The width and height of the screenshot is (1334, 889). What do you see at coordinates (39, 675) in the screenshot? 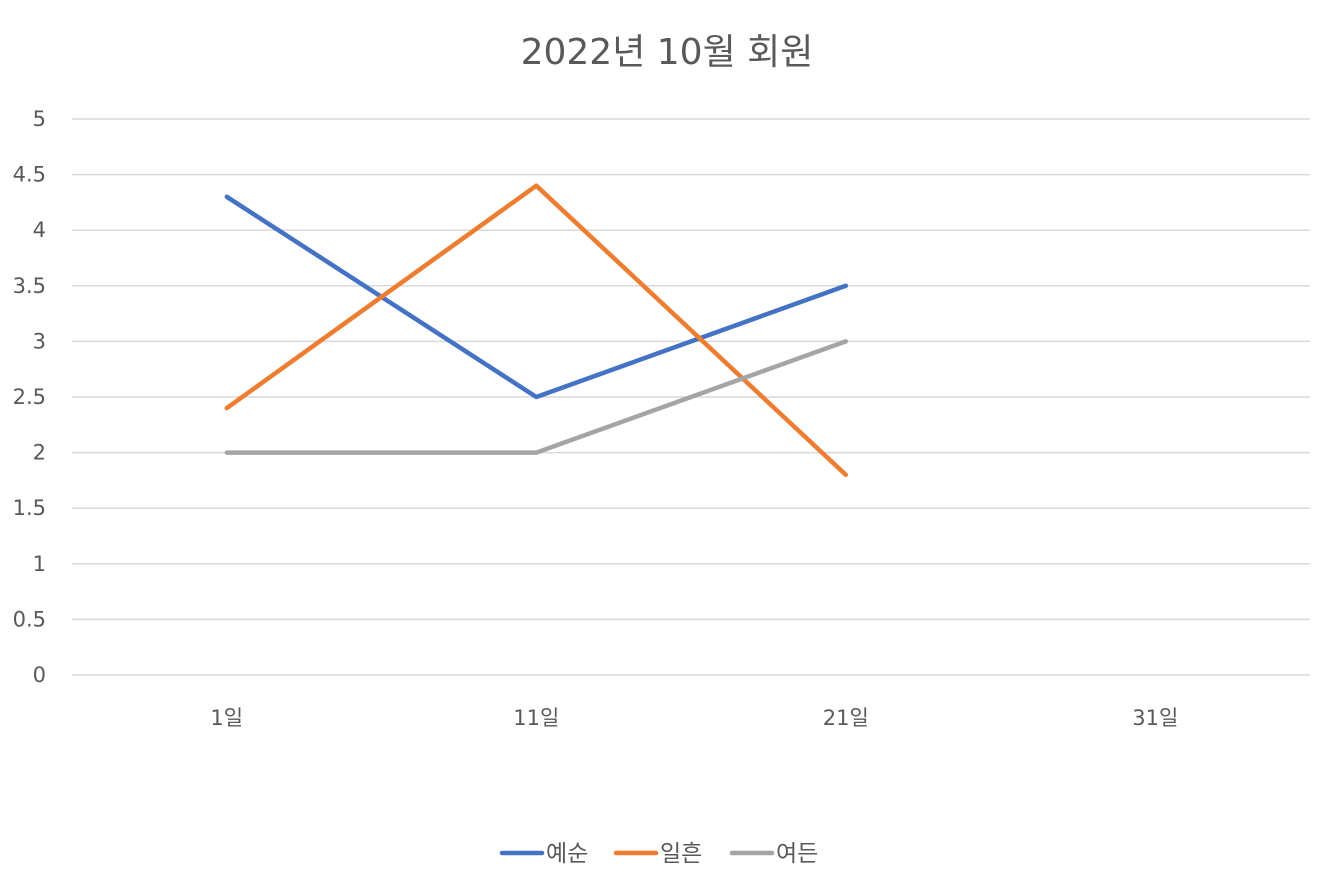
I see `y-tick-label: 0` at bounding box center [39, 675].